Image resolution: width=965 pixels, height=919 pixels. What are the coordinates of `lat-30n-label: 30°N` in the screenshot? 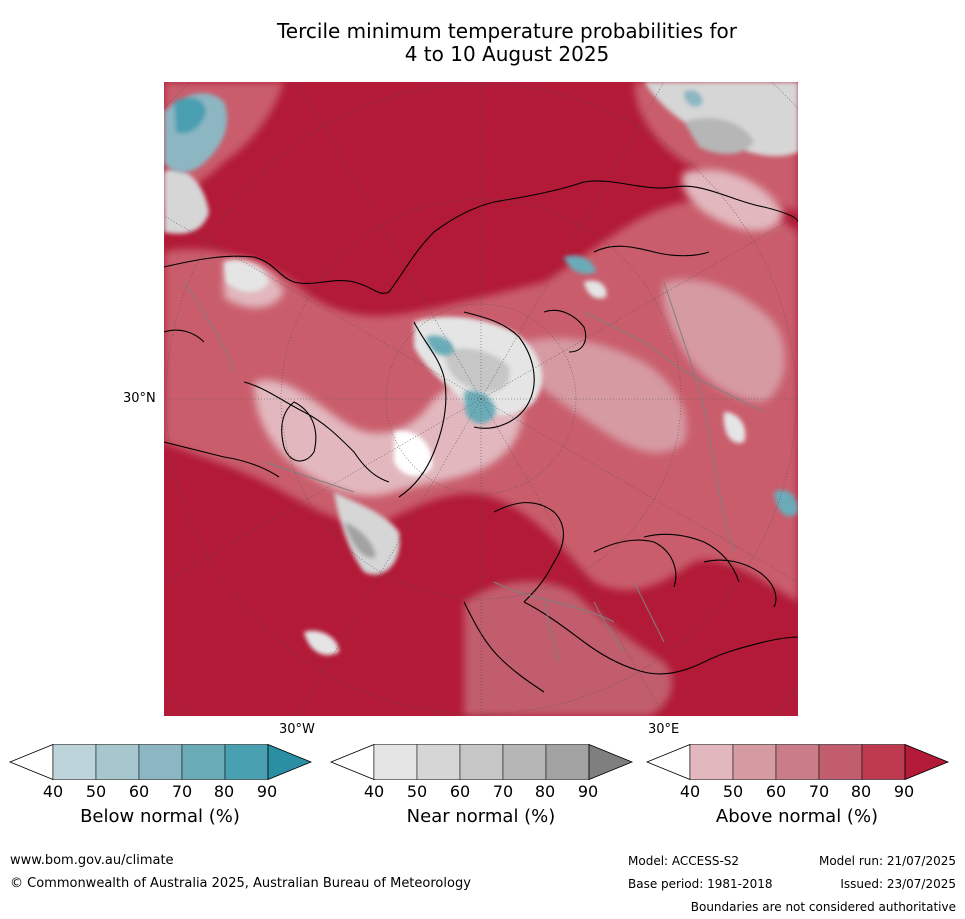 It's located at (139, 398).